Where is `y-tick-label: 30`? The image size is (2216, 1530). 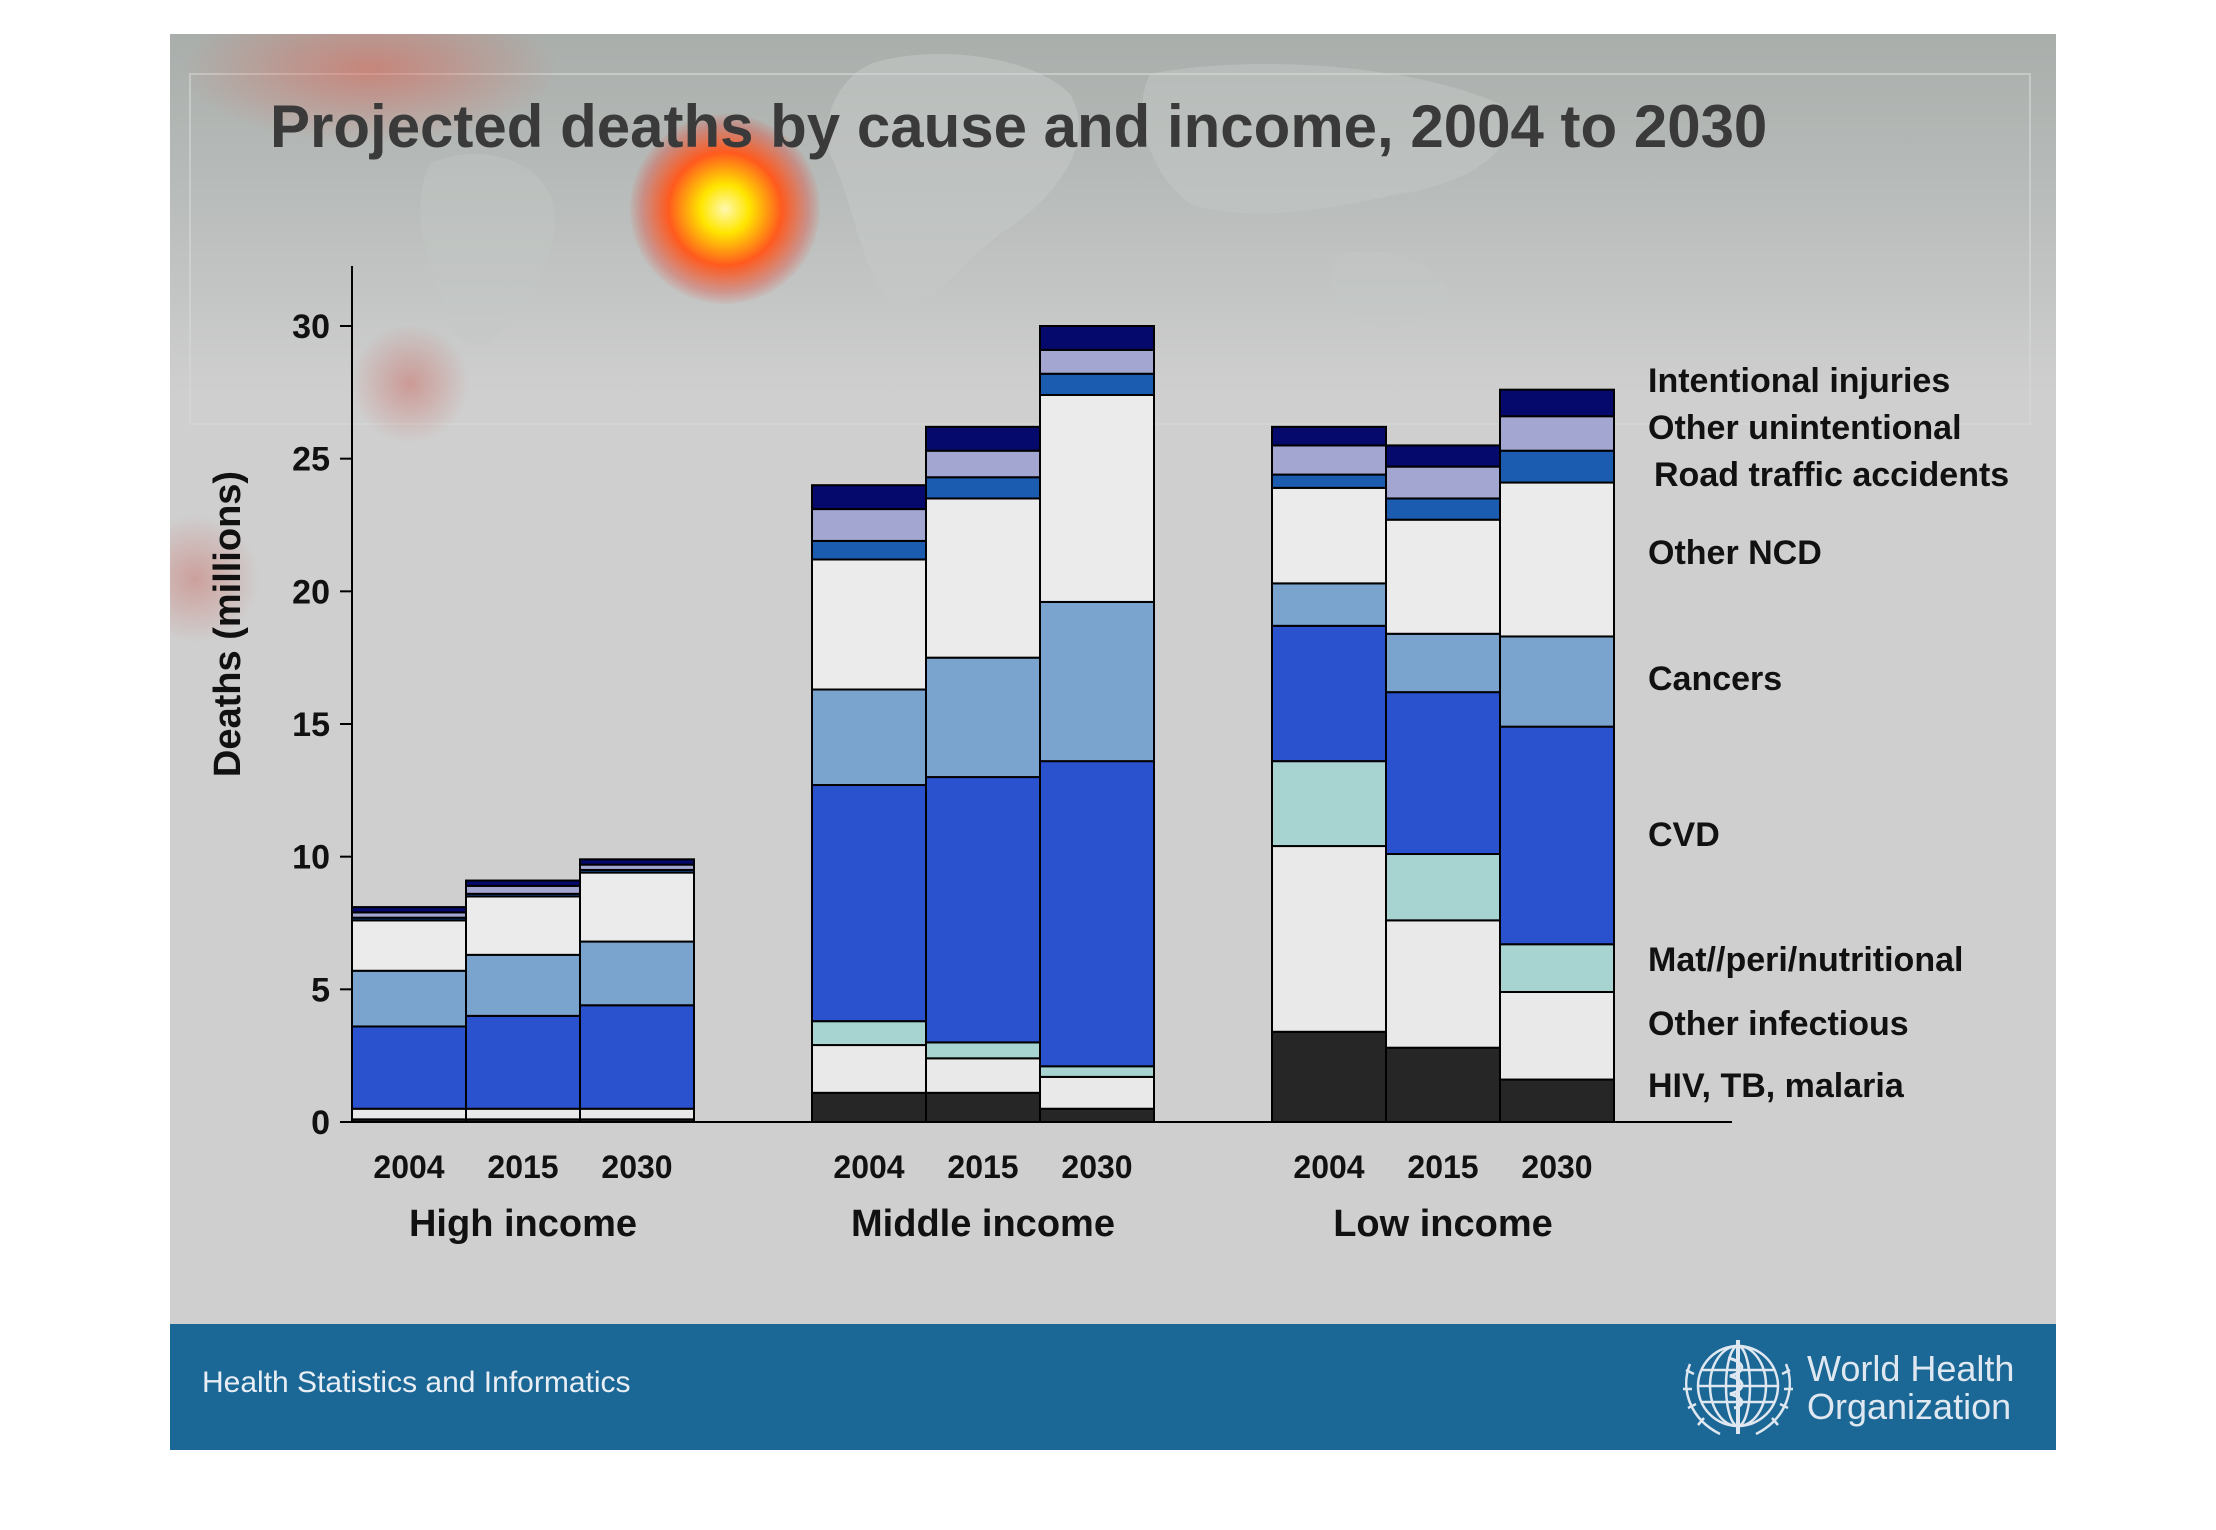 y-tick-label: 30 is located at coordinates (311, 327).